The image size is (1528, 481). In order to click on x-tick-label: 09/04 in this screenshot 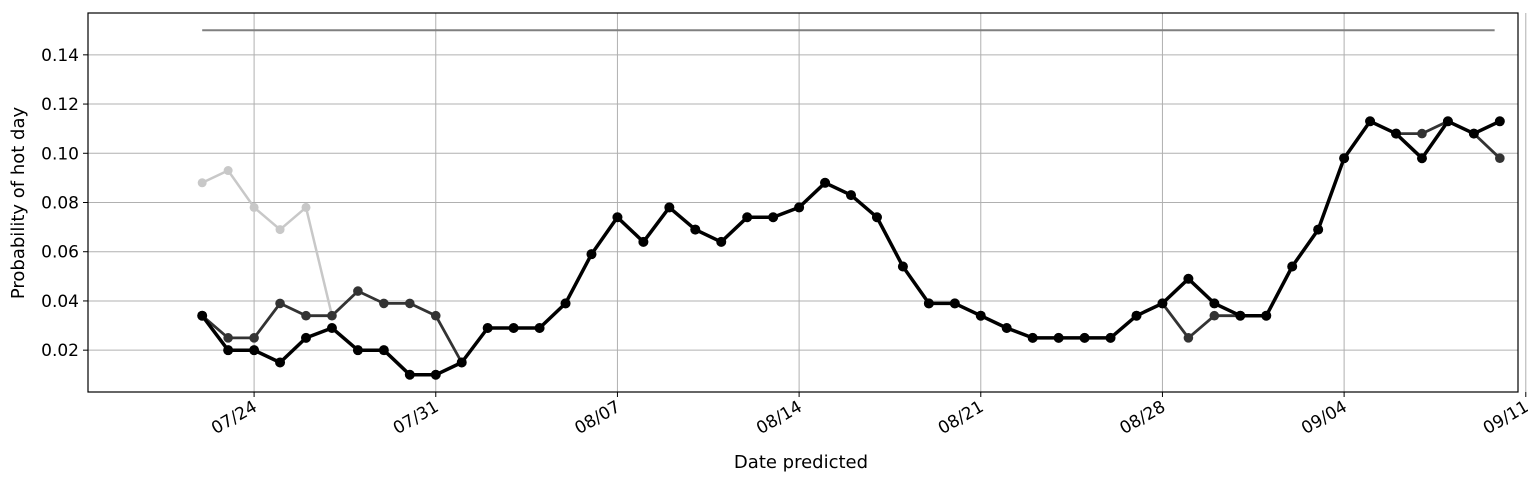, I will do `click(1324, 418)`.